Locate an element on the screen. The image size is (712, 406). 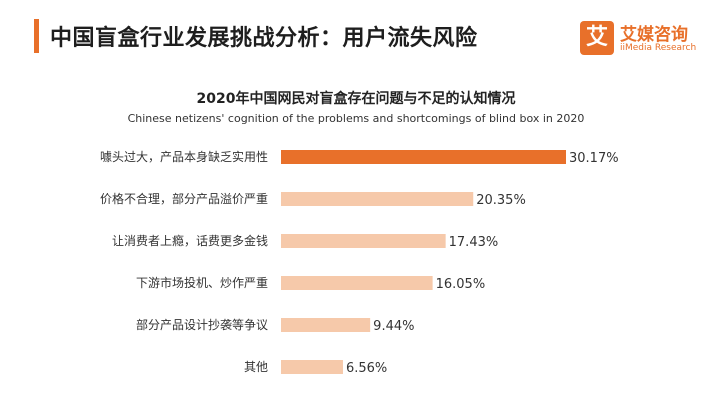
brand-subtitle: iiMedia Research is located at coordinates (658, 48).